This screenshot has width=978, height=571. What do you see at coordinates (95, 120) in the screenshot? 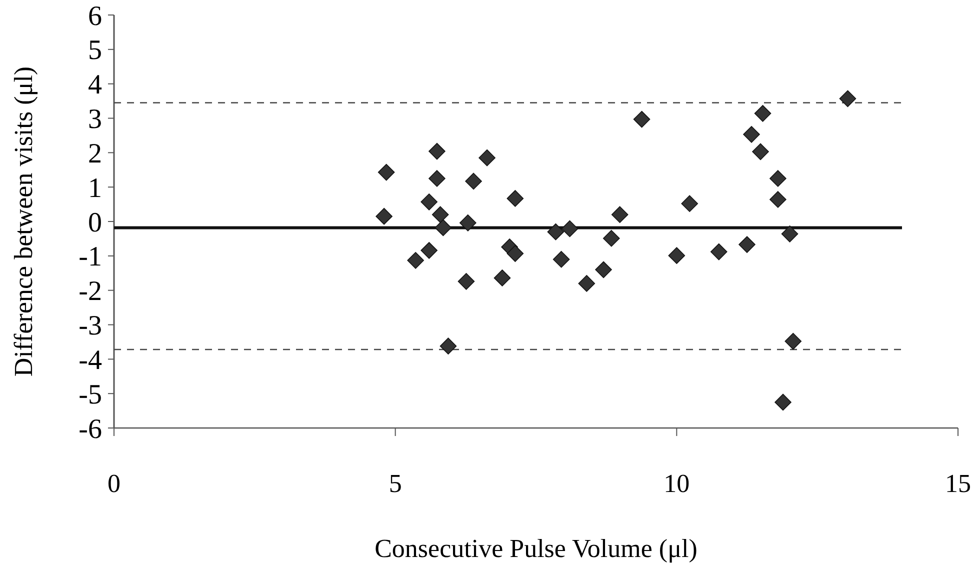
I see `y-tick-label: 3` at bounding box center [95, 120].